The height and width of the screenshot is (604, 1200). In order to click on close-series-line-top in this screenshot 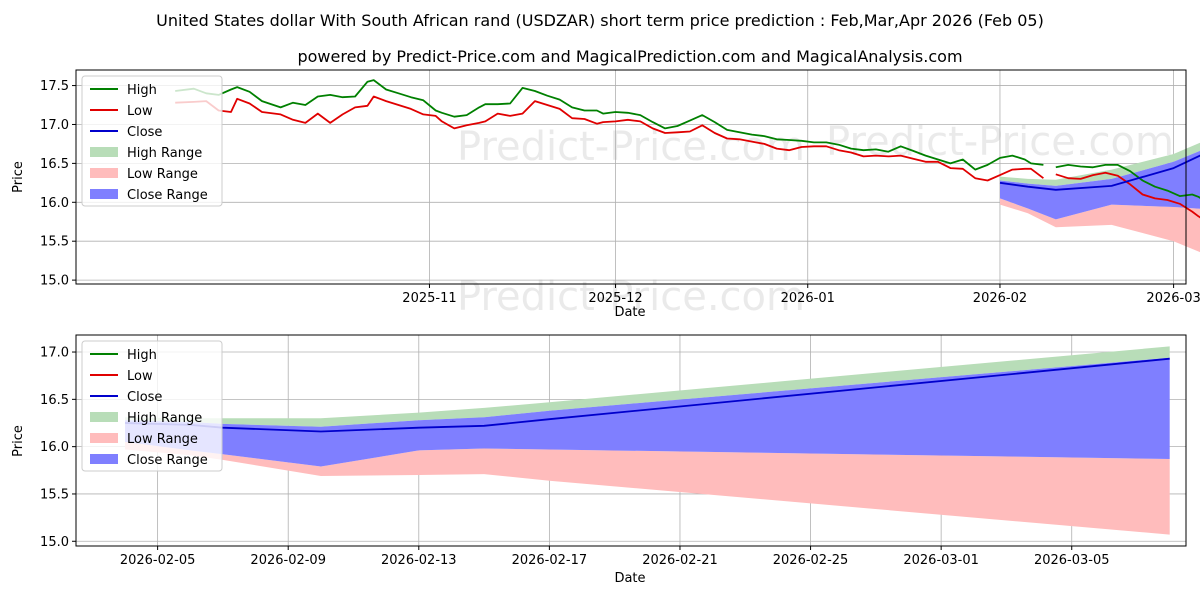, I will do `click(1099, 172)`.